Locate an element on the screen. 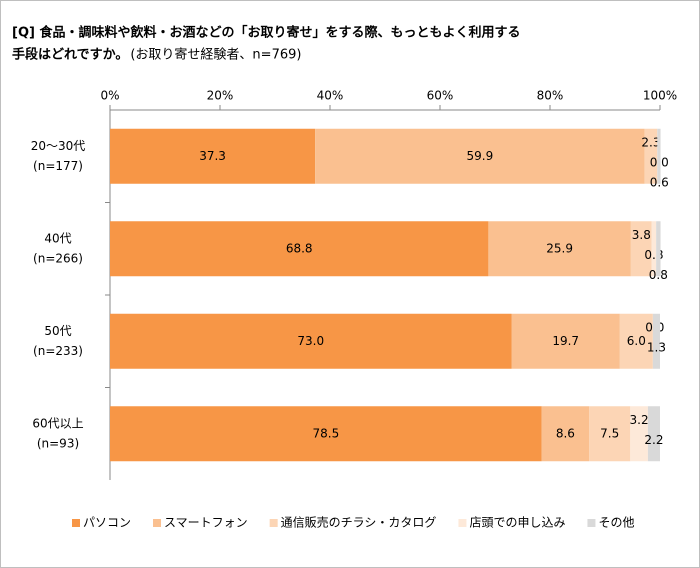 The height and width of the screenshot is (568, 700). legend-label: スマートフォン is located at coordinates (206, 523).